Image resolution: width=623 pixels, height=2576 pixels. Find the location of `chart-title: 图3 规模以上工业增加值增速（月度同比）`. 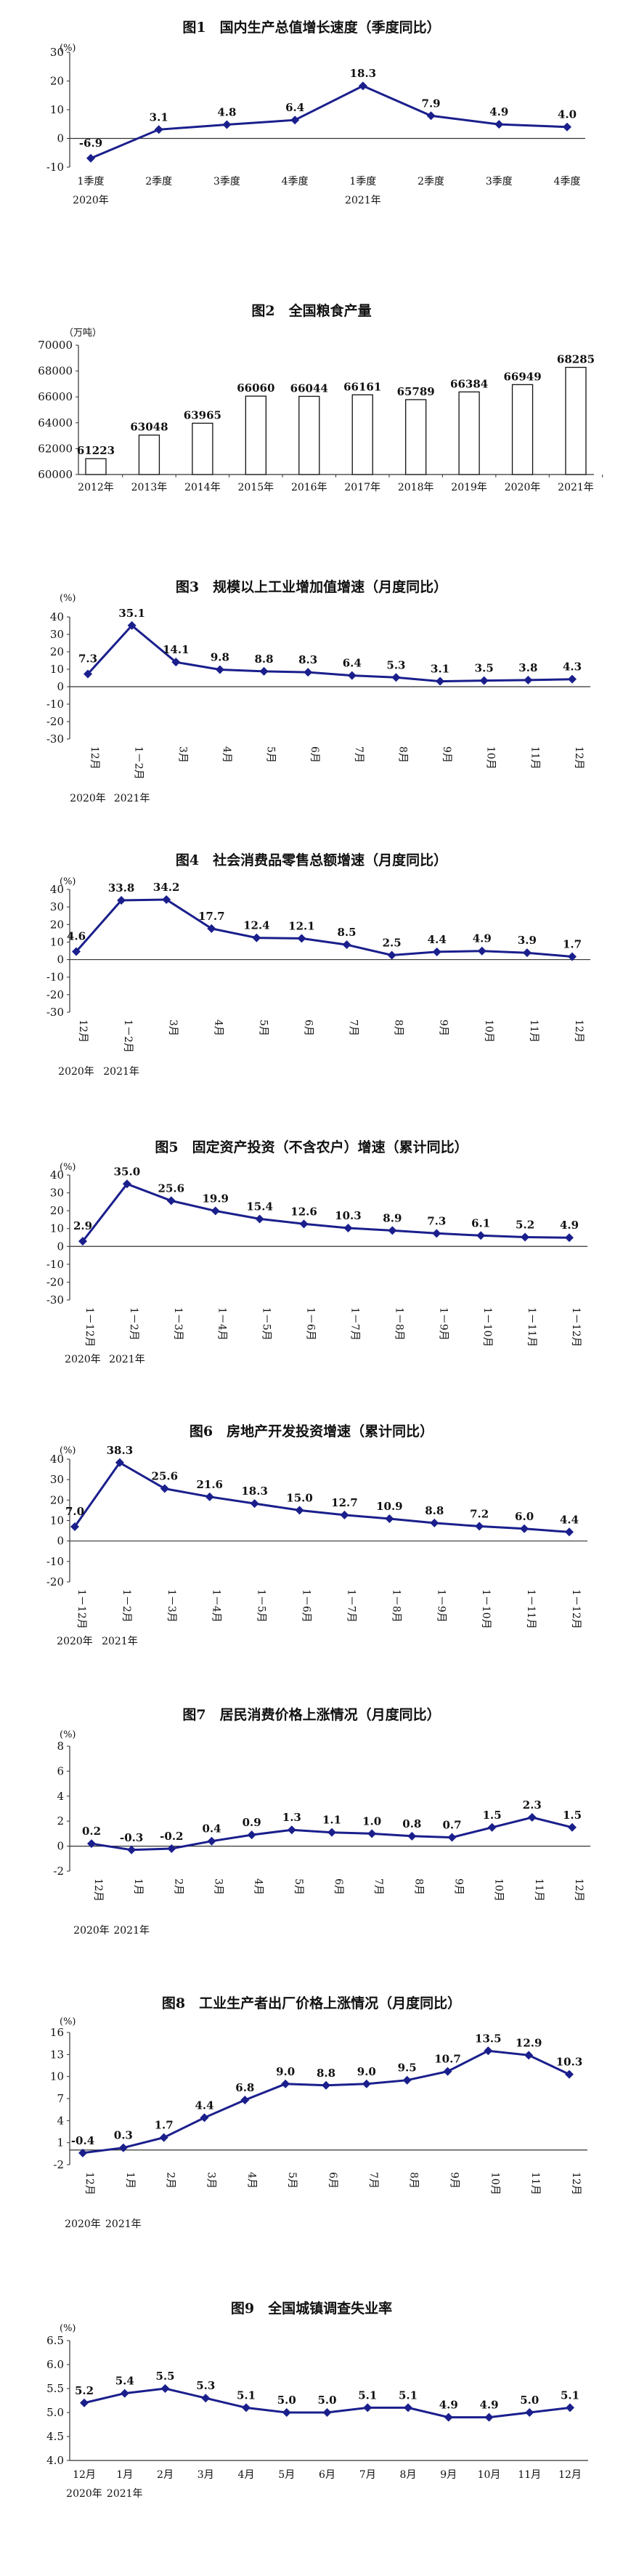

chart-title: 图3 规模以上工业增加值增速（月度同比） is located at coordinates (311, 587).